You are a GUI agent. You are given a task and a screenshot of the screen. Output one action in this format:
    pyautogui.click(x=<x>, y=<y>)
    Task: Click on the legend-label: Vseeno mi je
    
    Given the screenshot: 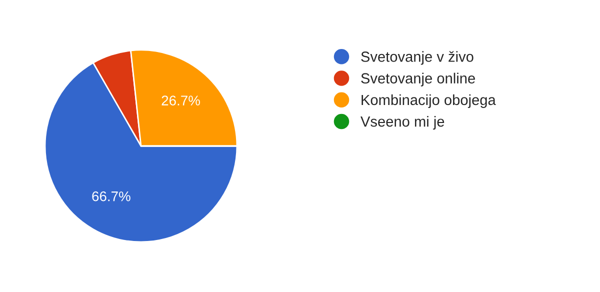 What is the action you would take?
    pyautogui.click(x=402, y=123)
    